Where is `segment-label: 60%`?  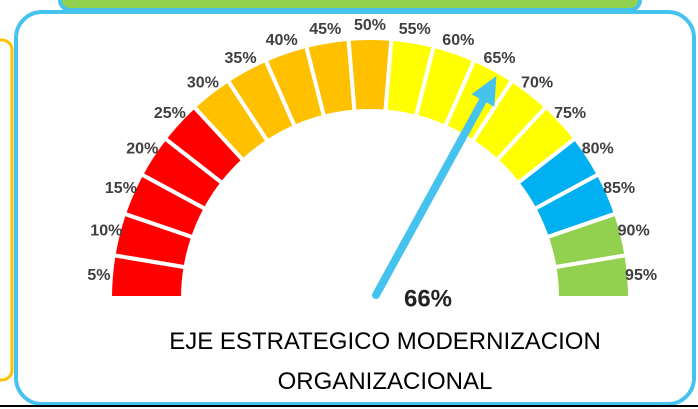
segment-label: 60% is located at coordinates (458, 40).